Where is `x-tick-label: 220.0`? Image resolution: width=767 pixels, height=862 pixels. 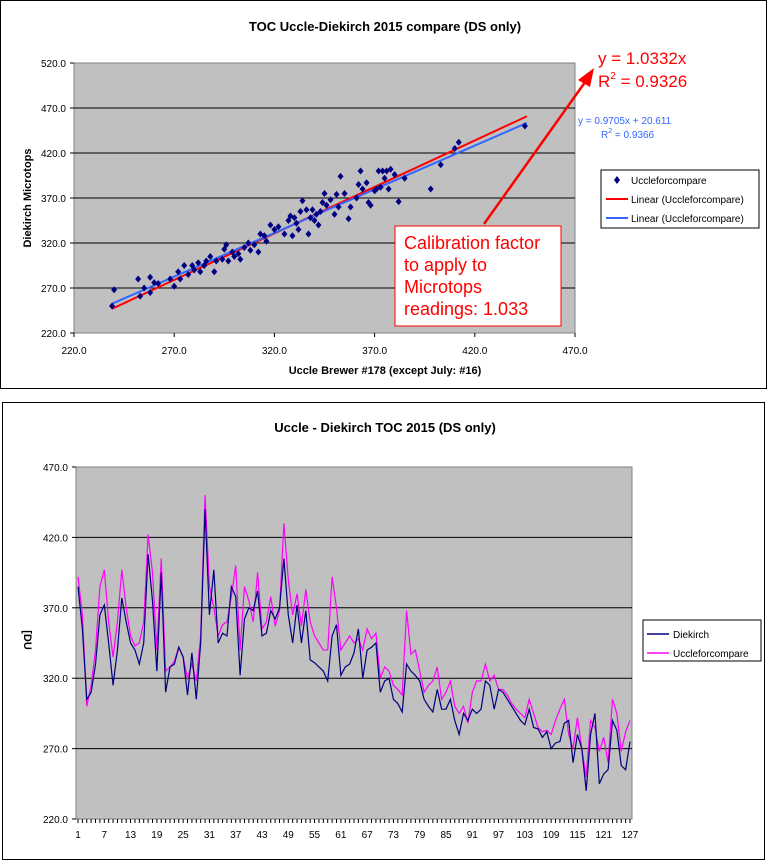
x-tick-label: 220.0 is located at coordinates (73, 351).